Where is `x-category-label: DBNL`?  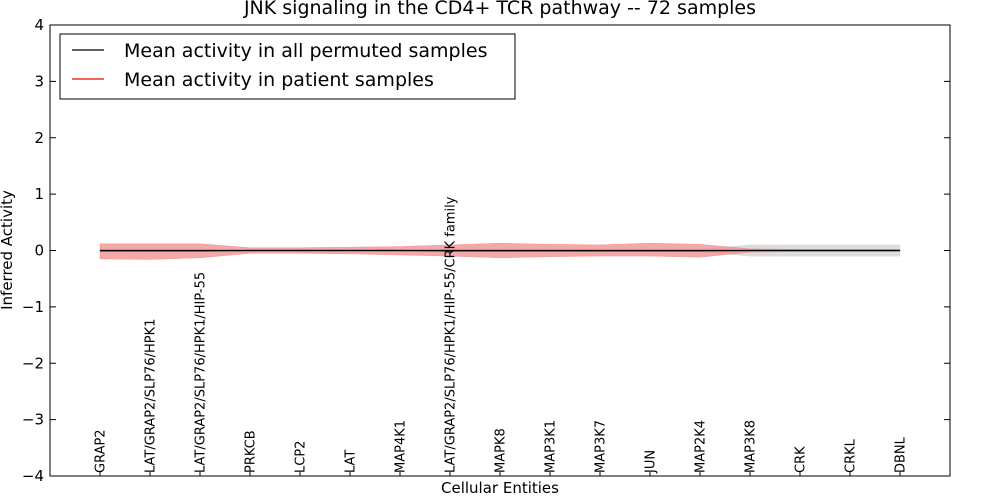 x-category-label: DBNL is located at coordinates (901, 454).